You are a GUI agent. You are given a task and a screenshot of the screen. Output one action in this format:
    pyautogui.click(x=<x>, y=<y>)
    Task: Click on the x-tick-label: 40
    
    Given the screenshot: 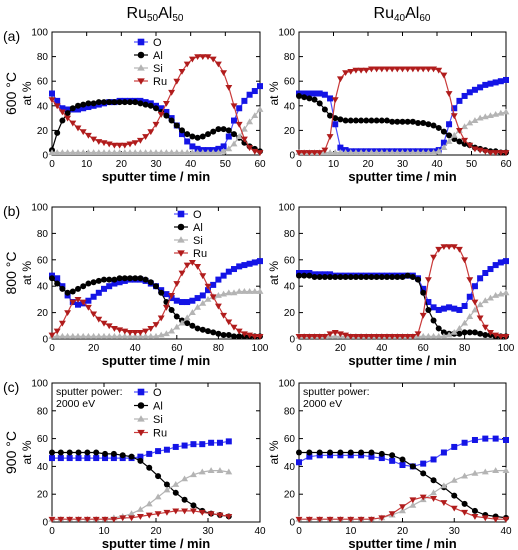 What is the action you would take?
    pyautogui.click(x=260, y=531)
    